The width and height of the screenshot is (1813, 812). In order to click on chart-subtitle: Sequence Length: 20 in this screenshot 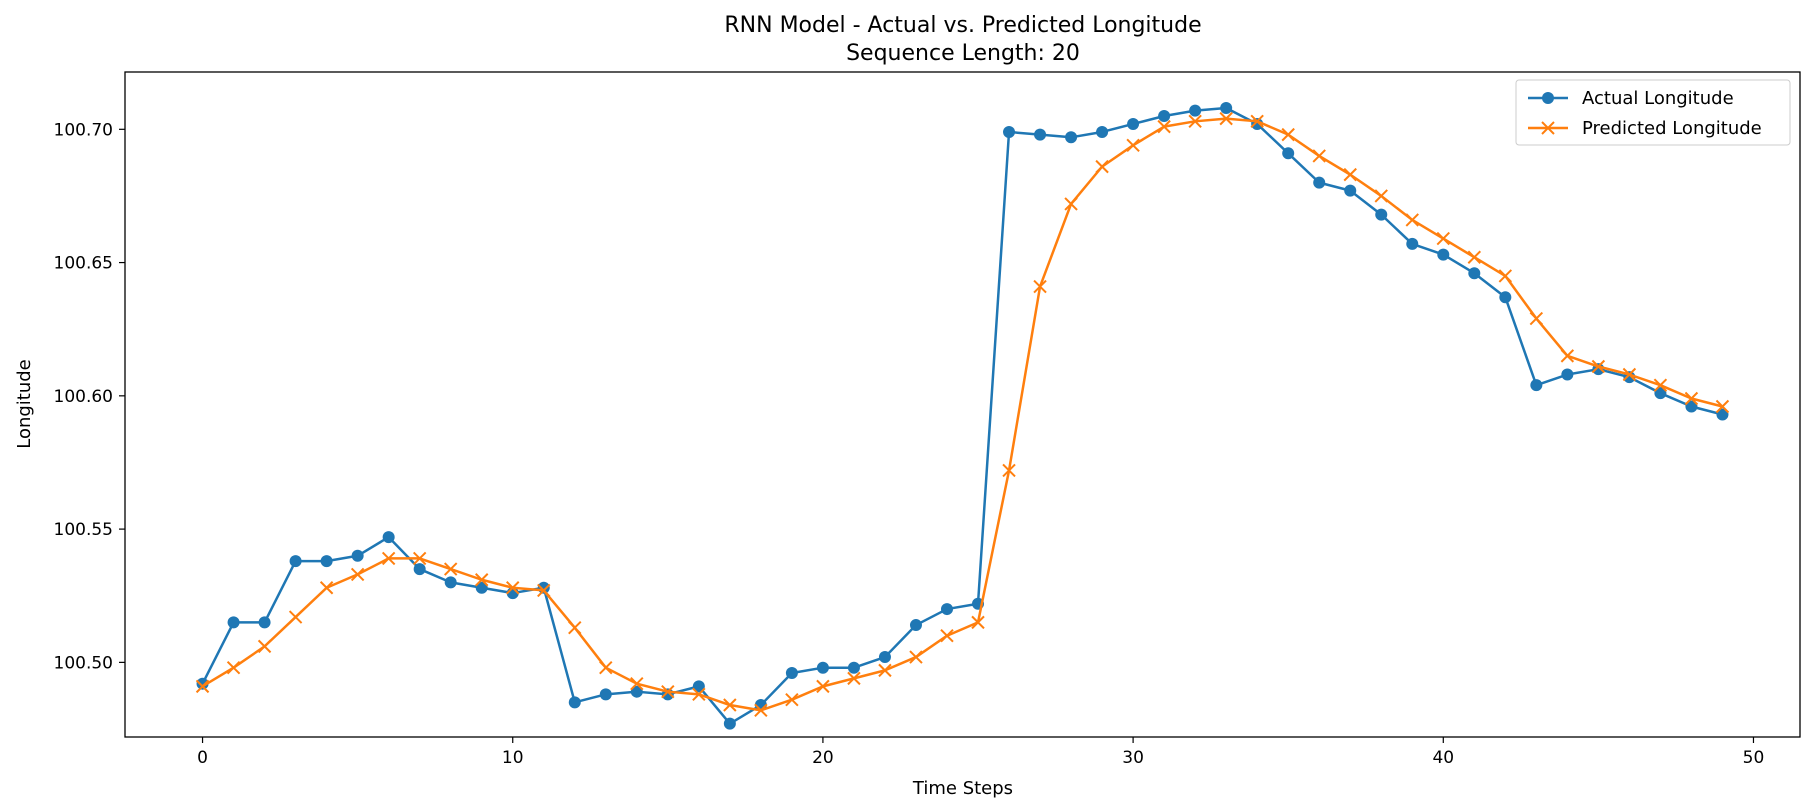, I will do `click(963, 53)`.